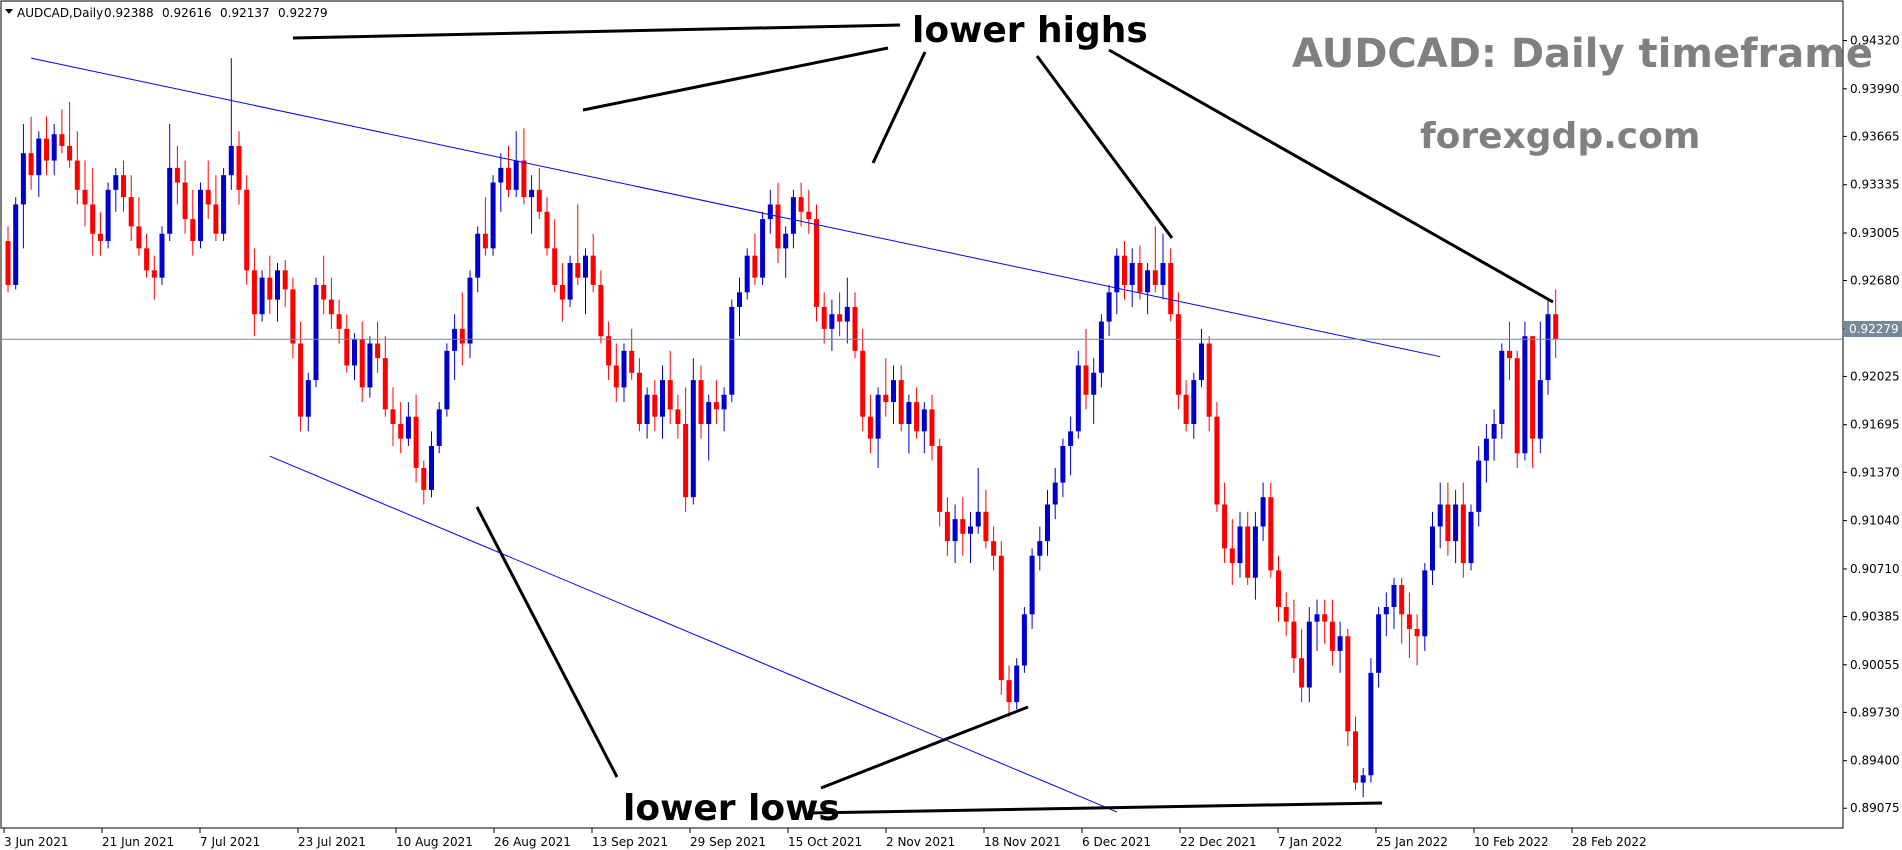 The image size is (1902, 850). Describe the element at coordinates (1609, 842) in the screenshot. I see `time-tick-label: 28 Feb 2022` at that location.